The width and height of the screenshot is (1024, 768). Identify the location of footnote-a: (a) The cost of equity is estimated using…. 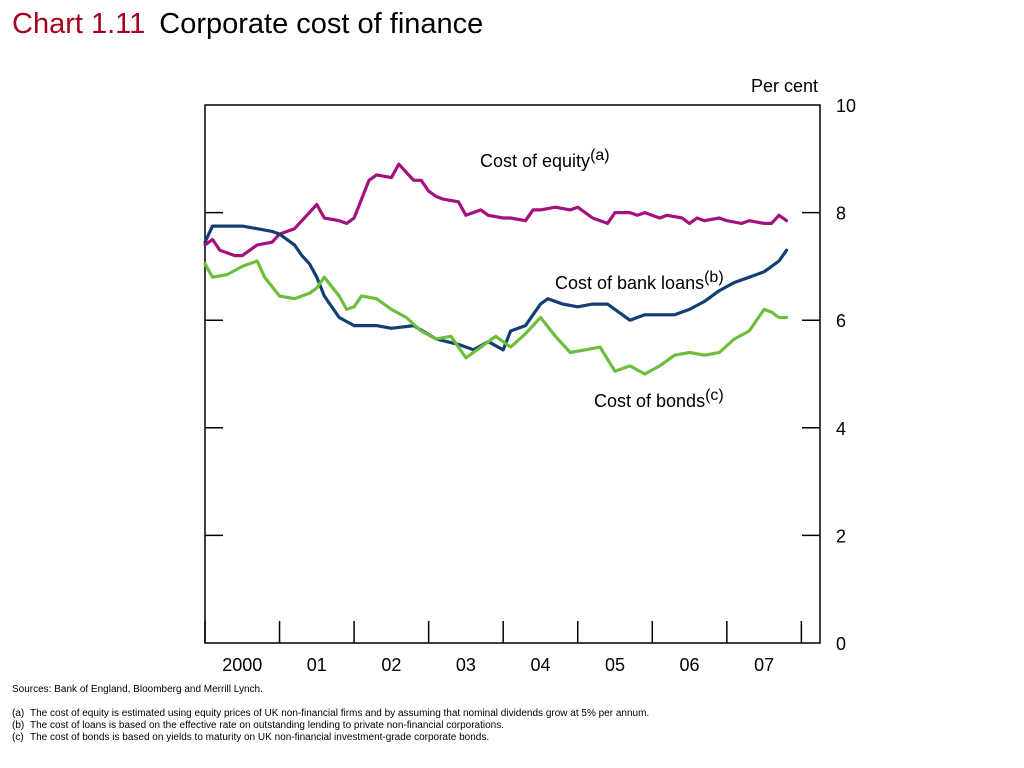
(330, 714).